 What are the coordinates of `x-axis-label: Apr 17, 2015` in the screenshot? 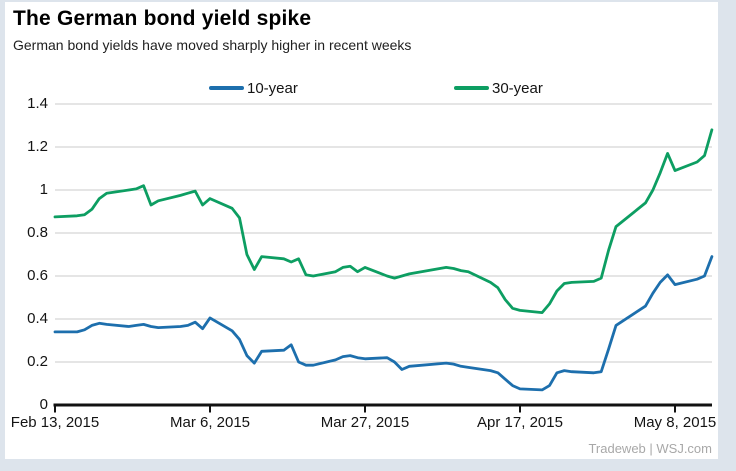 It's located at (520, 422).